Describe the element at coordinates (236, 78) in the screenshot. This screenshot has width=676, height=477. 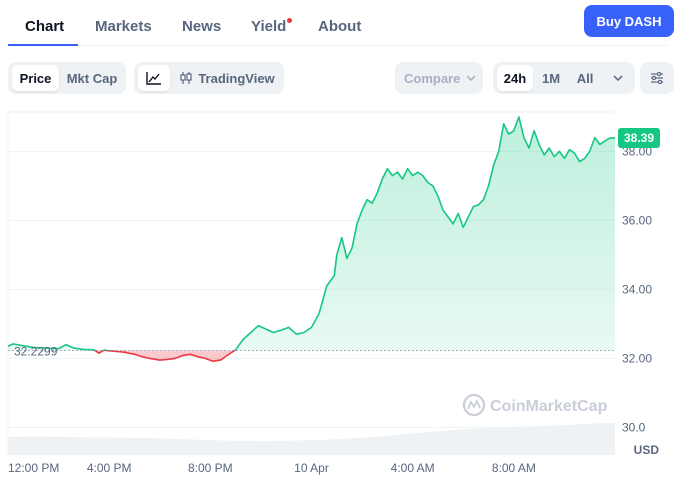
I see `tradingview-label: TradingView` at that location.